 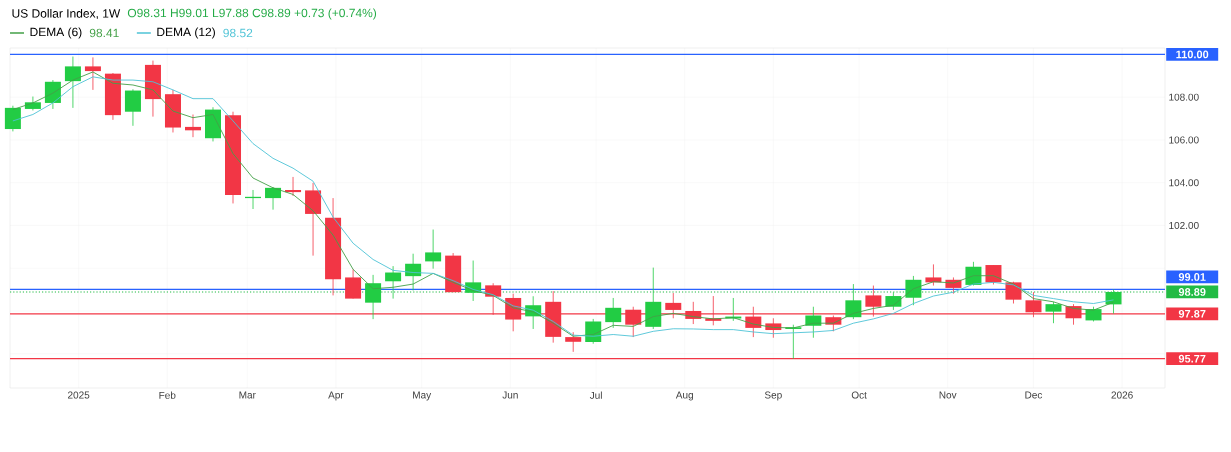 What do you see at coordinates (1192, 54) in the screenshot?
I see `ref-line-label: 110.00` at bounding box center [1192, 54].